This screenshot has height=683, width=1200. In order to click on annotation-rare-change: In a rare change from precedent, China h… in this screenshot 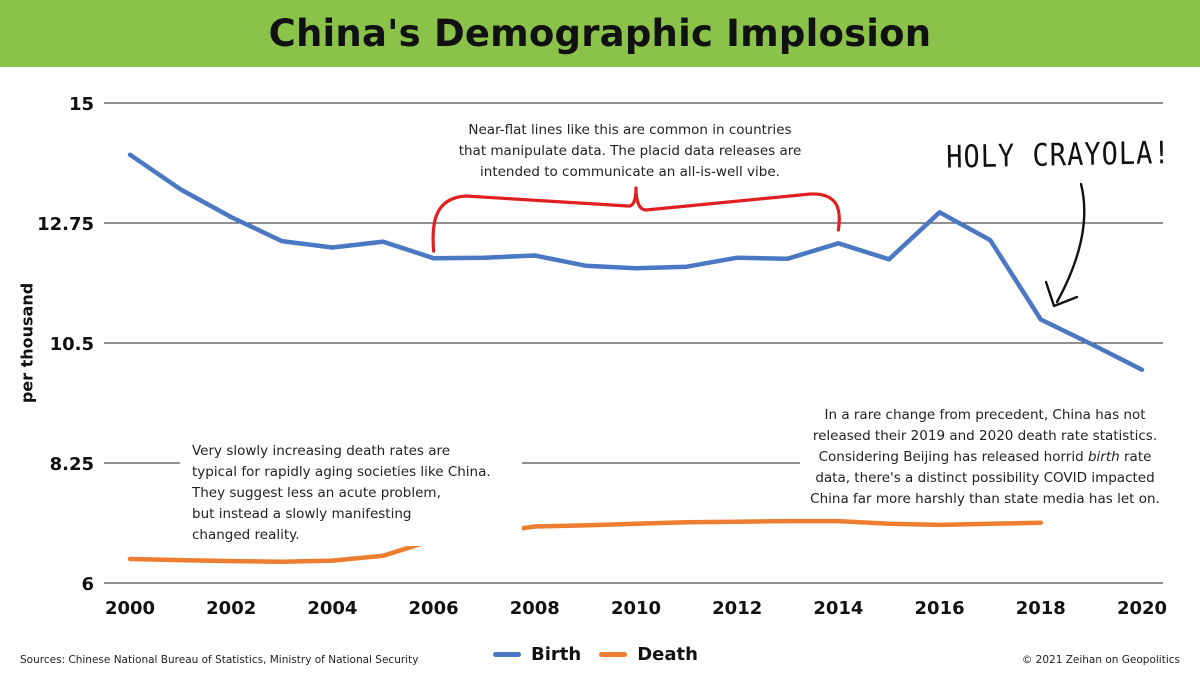, I will do `click(985, 457)`.